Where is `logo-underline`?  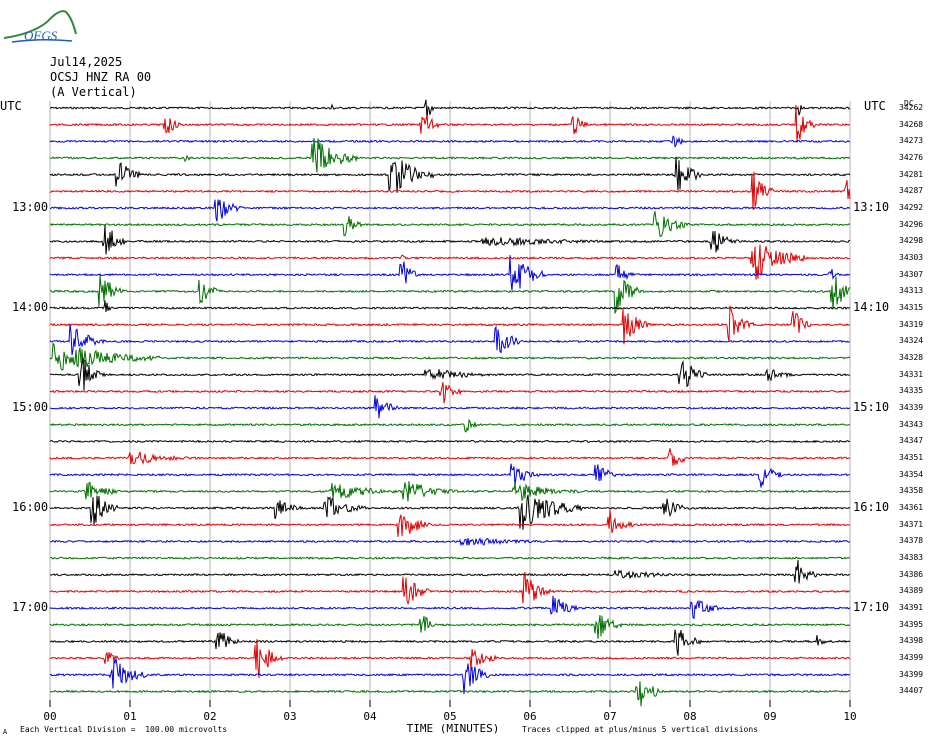
logo-underline is located at coordinates (42, 40).